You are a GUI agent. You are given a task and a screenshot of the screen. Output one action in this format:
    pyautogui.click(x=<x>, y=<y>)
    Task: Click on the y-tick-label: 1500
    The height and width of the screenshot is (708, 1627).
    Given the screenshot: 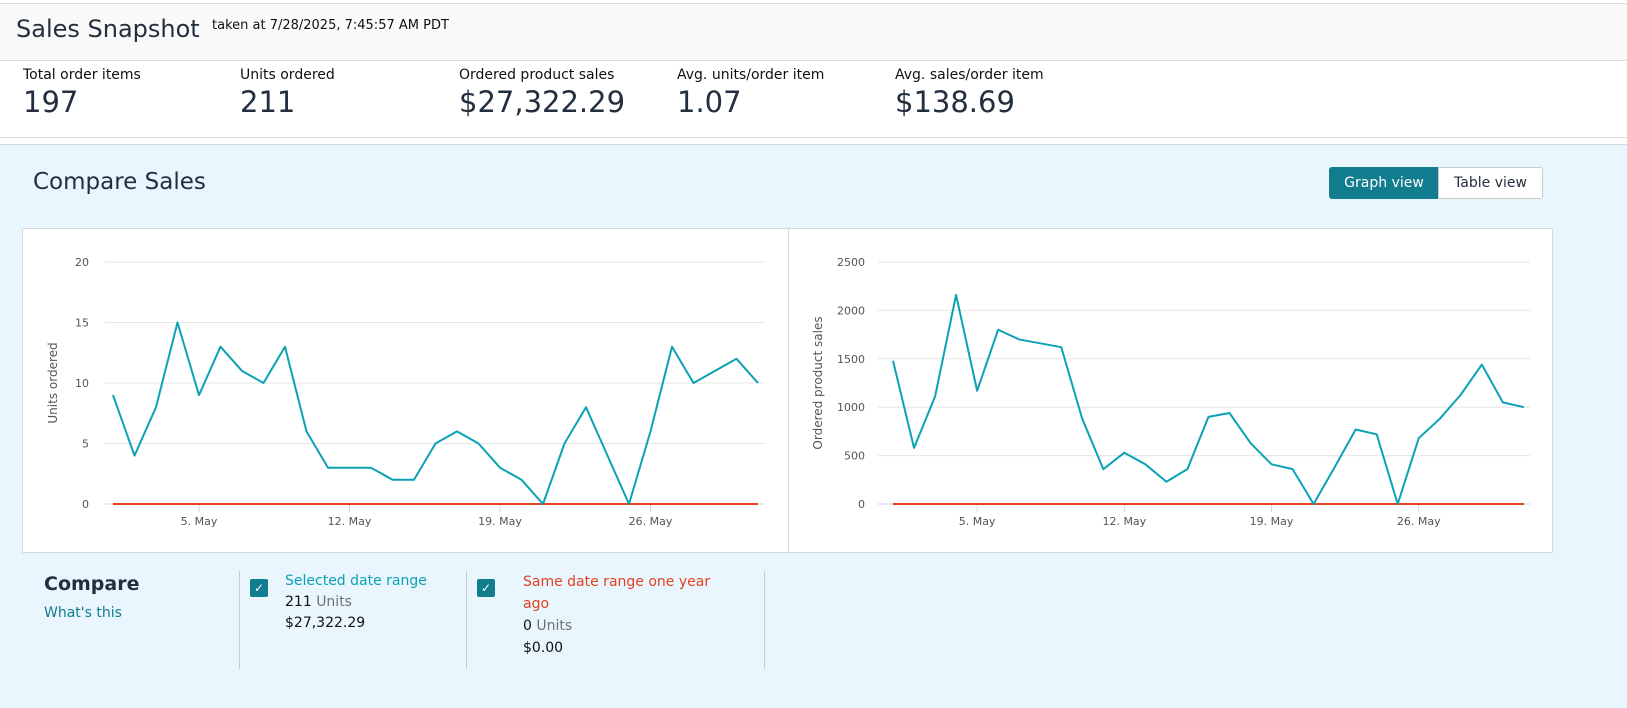 What is the action you would take?
    pyautogui.click(x=851, y=359)
    